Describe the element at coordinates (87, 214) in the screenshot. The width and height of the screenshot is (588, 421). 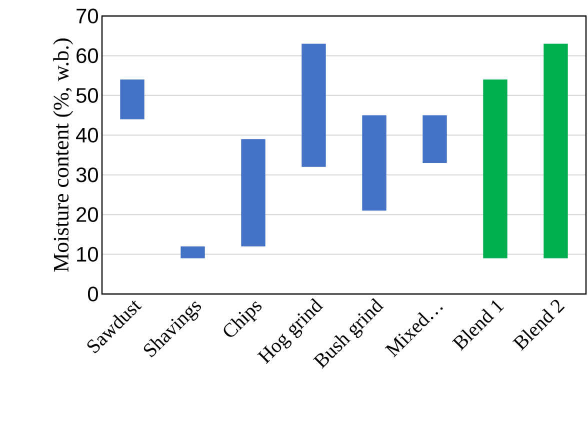
I see `y-tick-label: 20` at that location.